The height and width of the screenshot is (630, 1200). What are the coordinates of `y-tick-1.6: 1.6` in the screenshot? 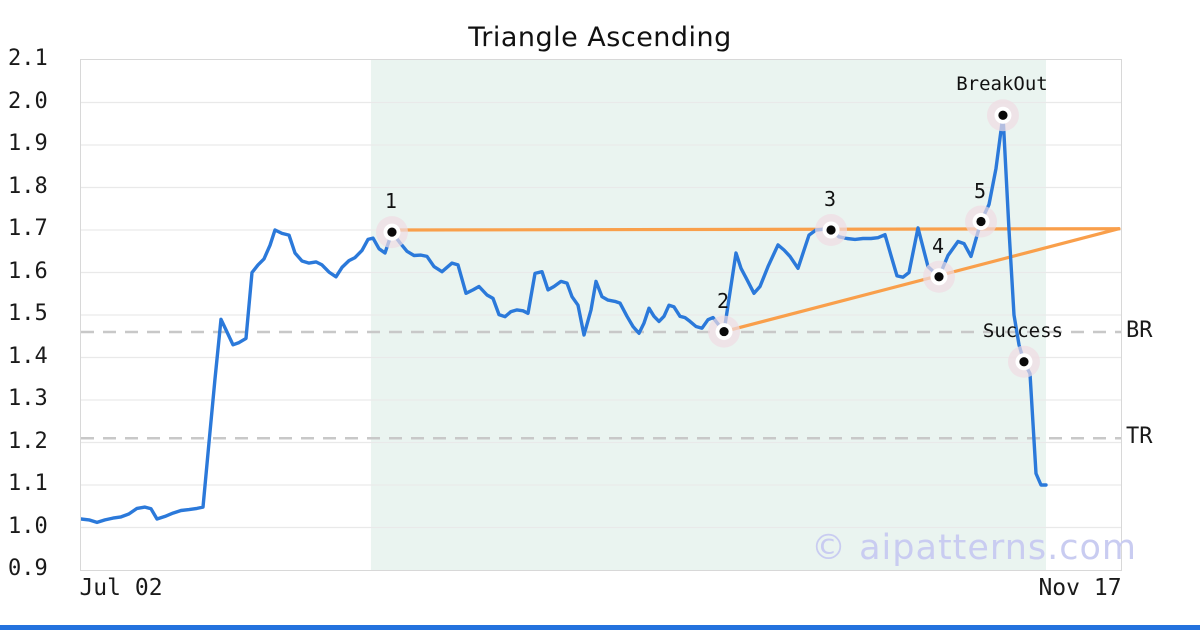 It's located at (28, 271).